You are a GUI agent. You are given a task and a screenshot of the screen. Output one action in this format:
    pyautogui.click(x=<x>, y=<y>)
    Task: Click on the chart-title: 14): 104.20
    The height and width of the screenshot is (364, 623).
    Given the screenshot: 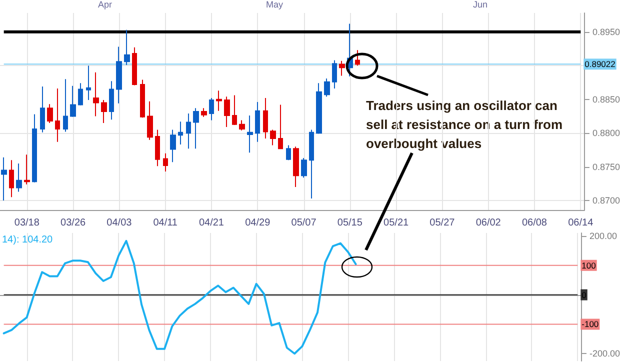 What is the action you would take?
    pyautogui.click(x=28, y=240)
    